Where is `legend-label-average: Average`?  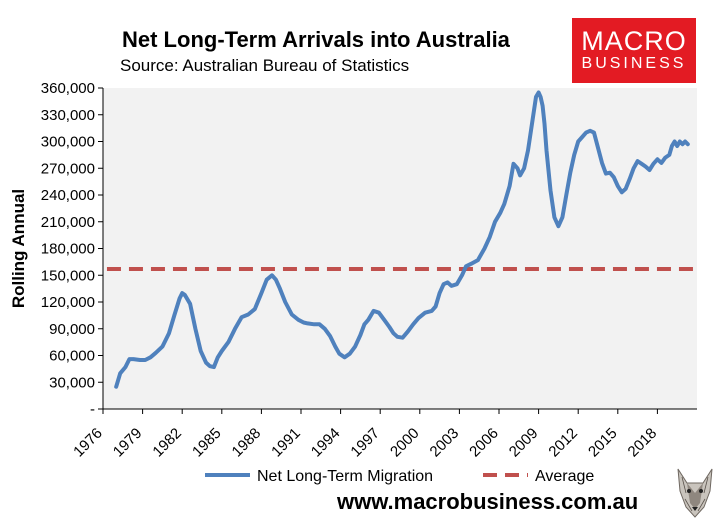
legend-label-average: Average is located at coordinates (564, 476).